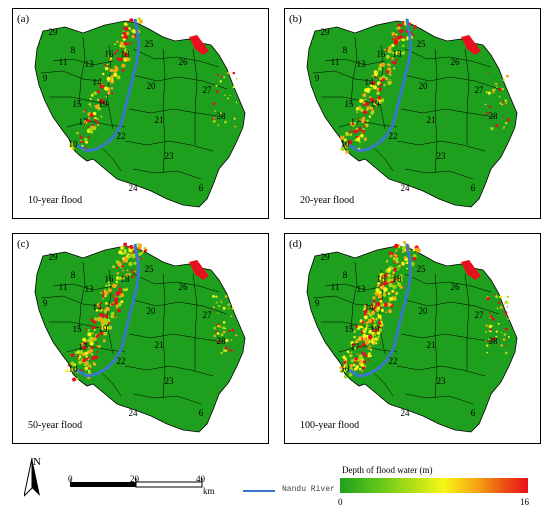 The height and width of the screenshot is (513, 550). I want to click on district-number: 24, so click(134, 413).